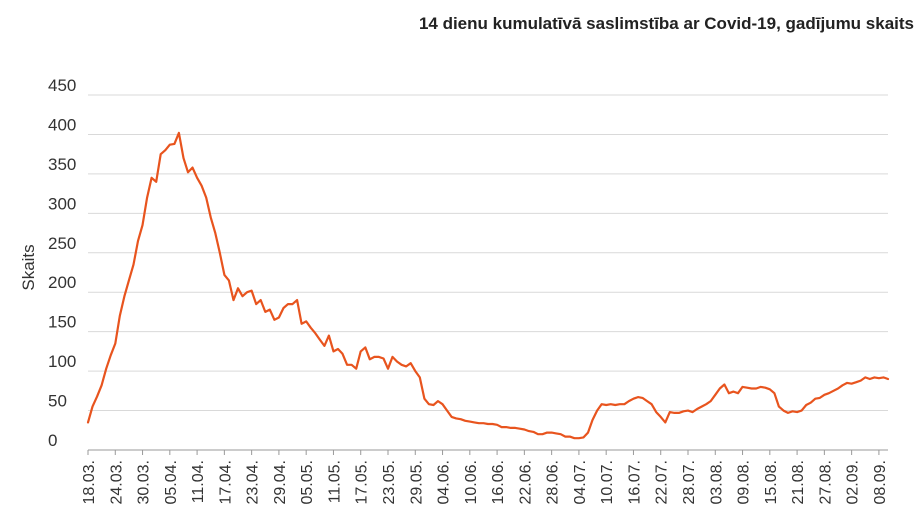 Image resolution: width=918 pixels, height=531 pixels. Describe the element at coordinates (525, 482) in the screenshot. I see `x-tick-label: 22.06.` at that location.